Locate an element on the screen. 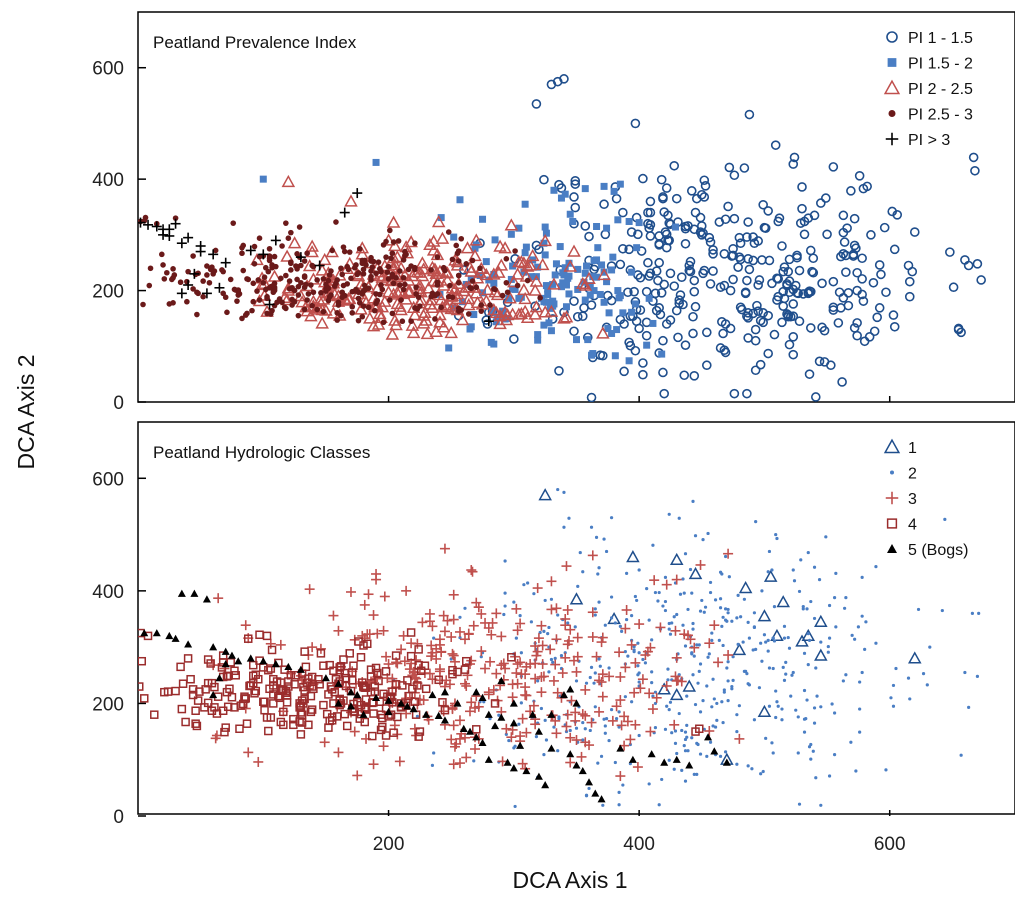  y-axis-label: DCA Axis 2 is located at coordinates (26, 411).